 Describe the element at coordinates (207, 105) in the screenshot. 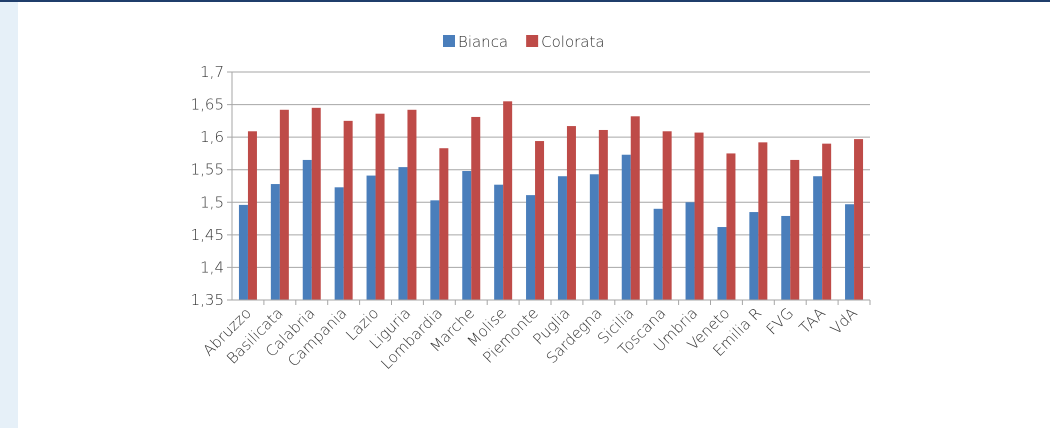

I see `y-tick-label: 1,65` at that location.